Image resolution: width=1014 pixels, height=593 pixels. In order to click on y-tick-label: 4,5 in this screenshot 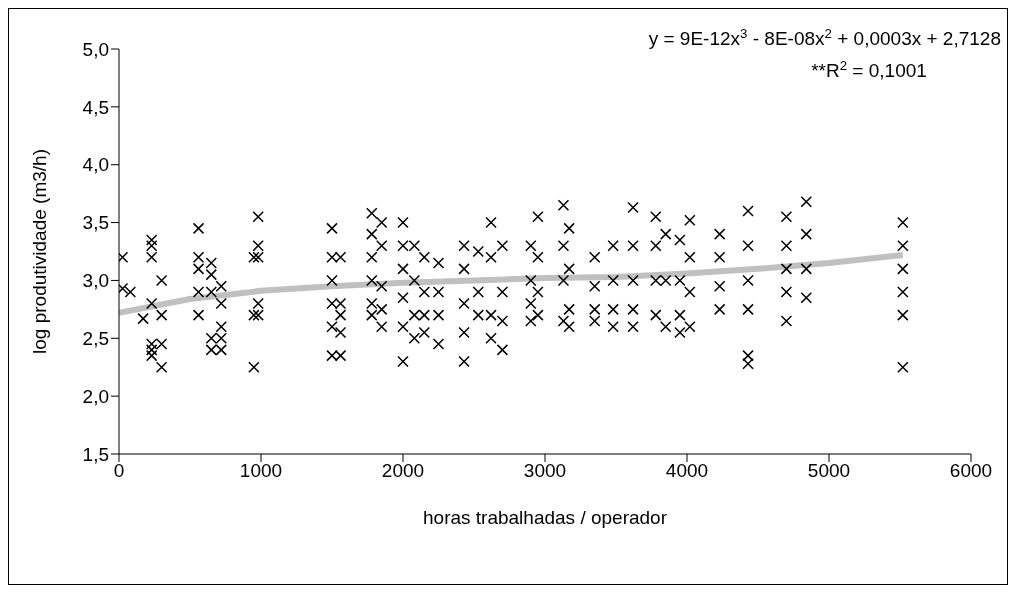, I will do `click(95, 107)`.